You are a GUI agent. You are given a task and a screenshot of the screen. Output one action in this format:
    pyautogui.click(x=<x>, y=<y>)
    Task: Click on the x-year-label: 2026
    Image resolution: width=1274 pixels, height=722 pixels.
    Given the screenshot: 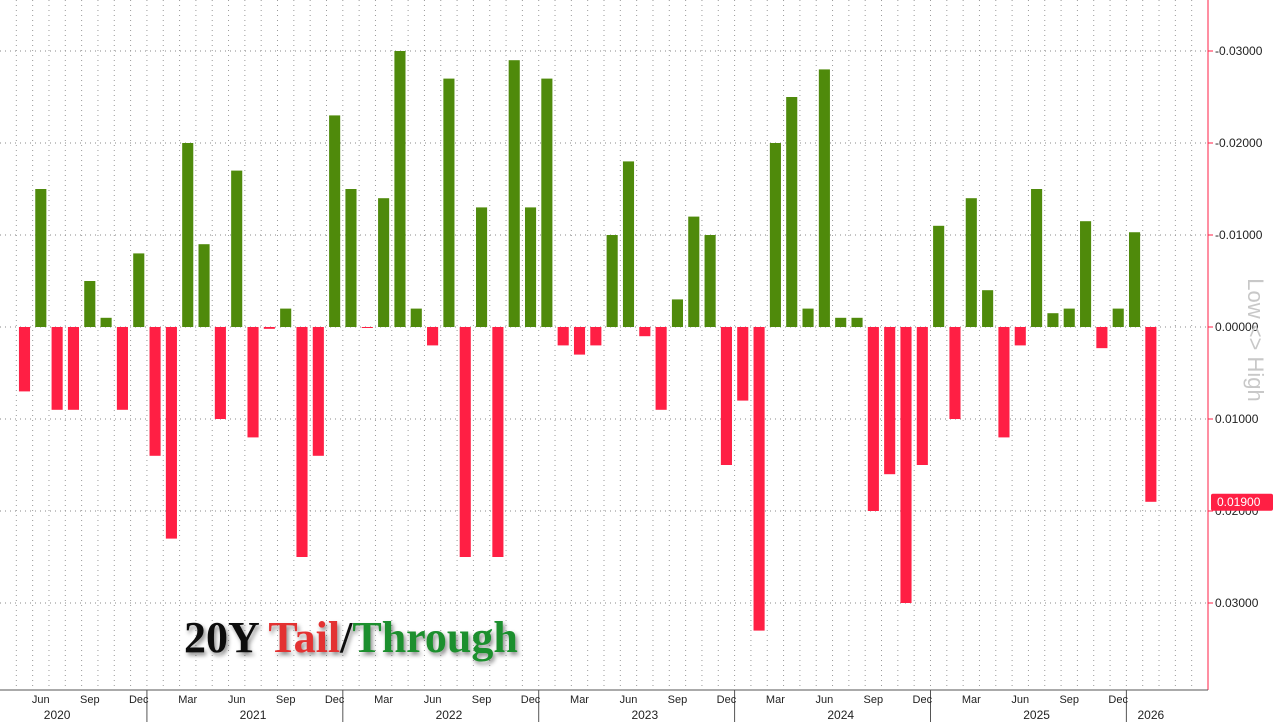 What is the action you would take?
    pyautogui.click(x=1151, y=715)
    